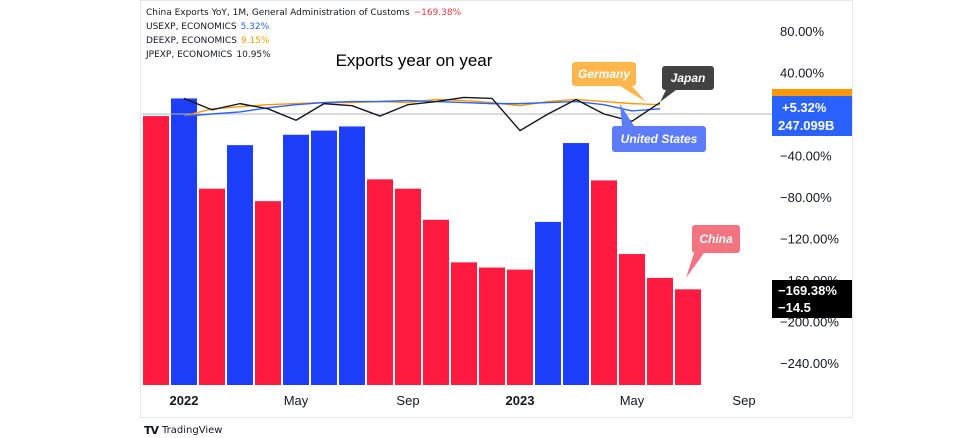 The width and height of the screenshot is (971, 438). I want to click on us-price-tag, so click(812, 116).